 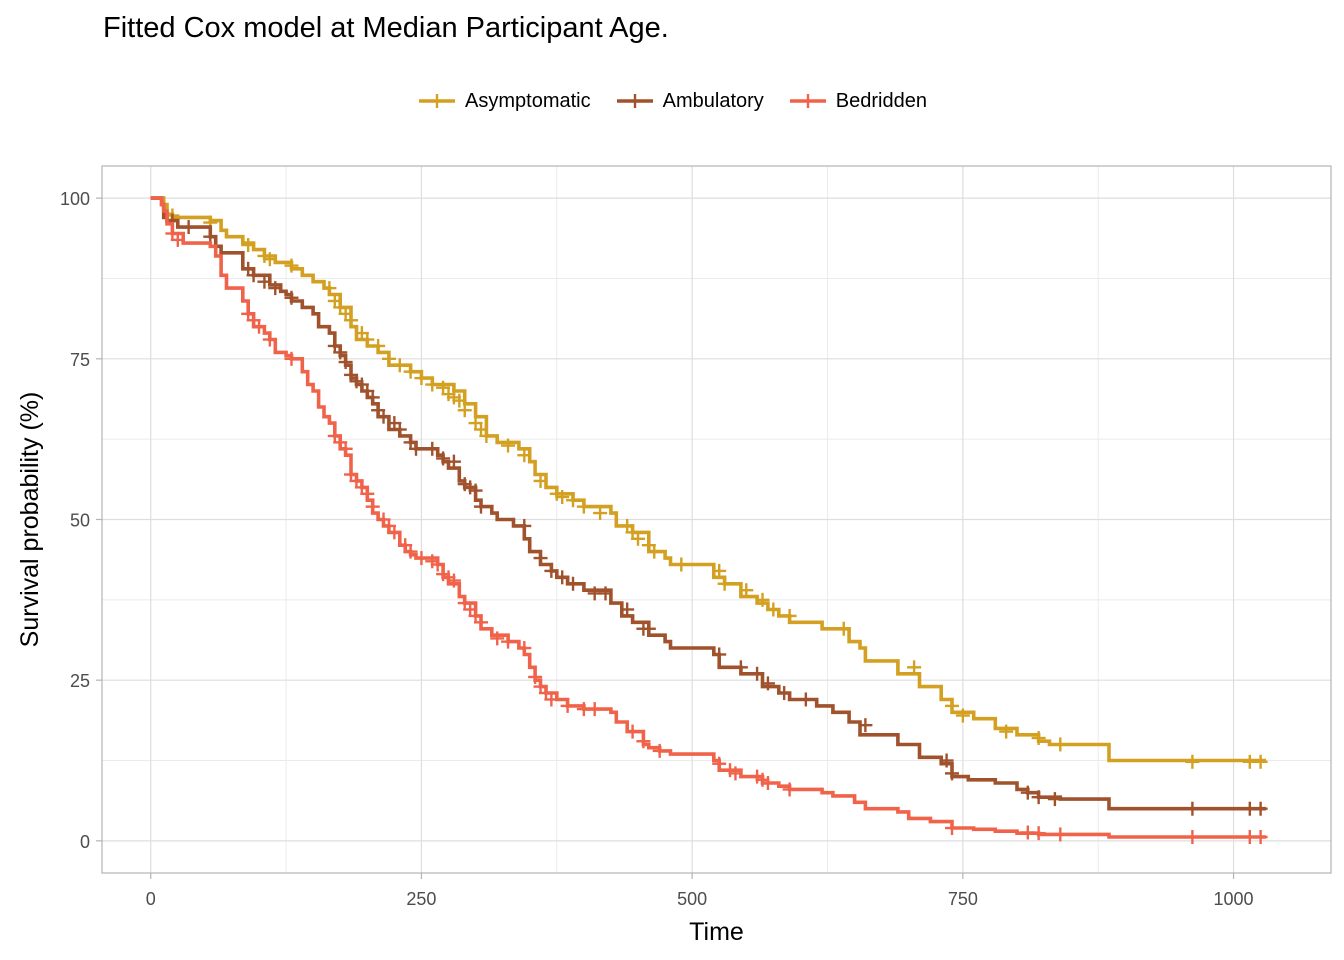 What do you see at coordinates (151, 899) in the screenshot?
I see `x-tick-label: 0` at bounding box center [151, 899].